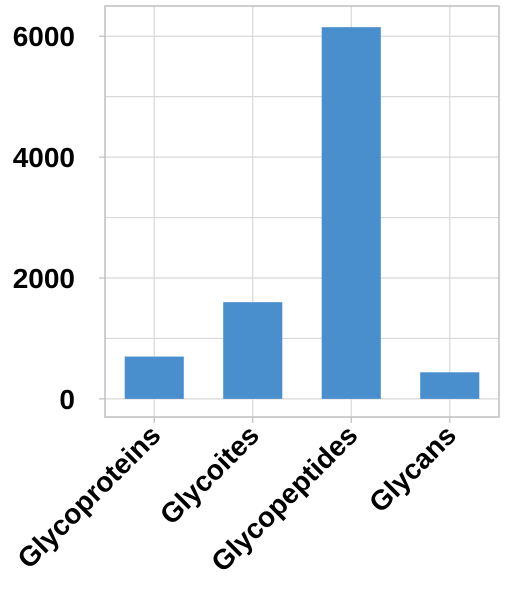 The width and height of the screenshot is (511, 589). Describe the element at coordinates (44, 157) in the screenshot. I see `y-tick-label: 4000` at that location.